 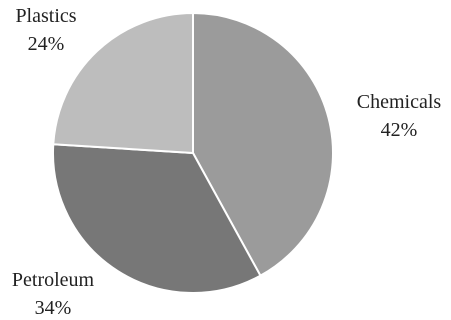 I want to click on slice-label-chemicals: Chemicals, so click(x=399, y=102).